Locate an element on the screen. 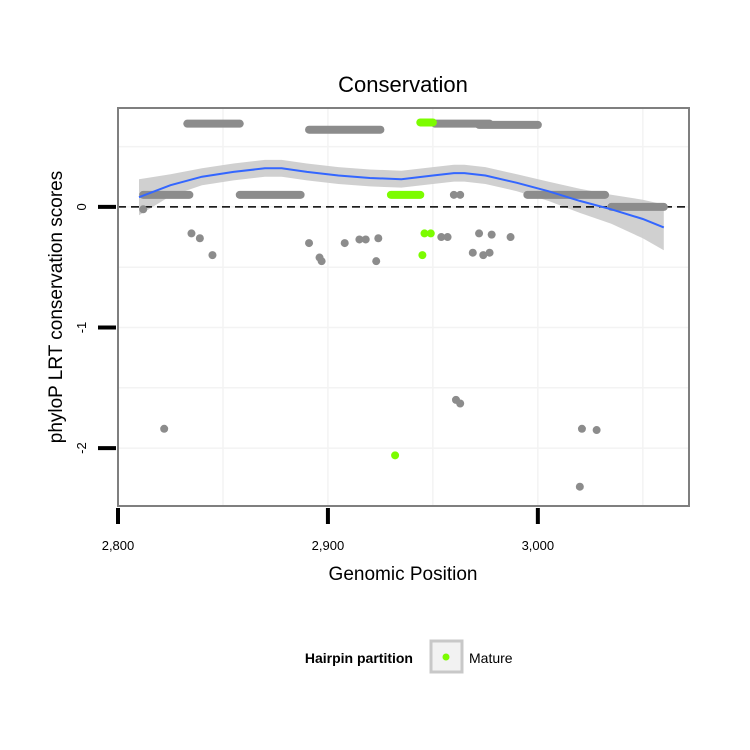 The width and height of the screenshot is (750, 750). smooth-trend-line is located at coordinates (401, 198).